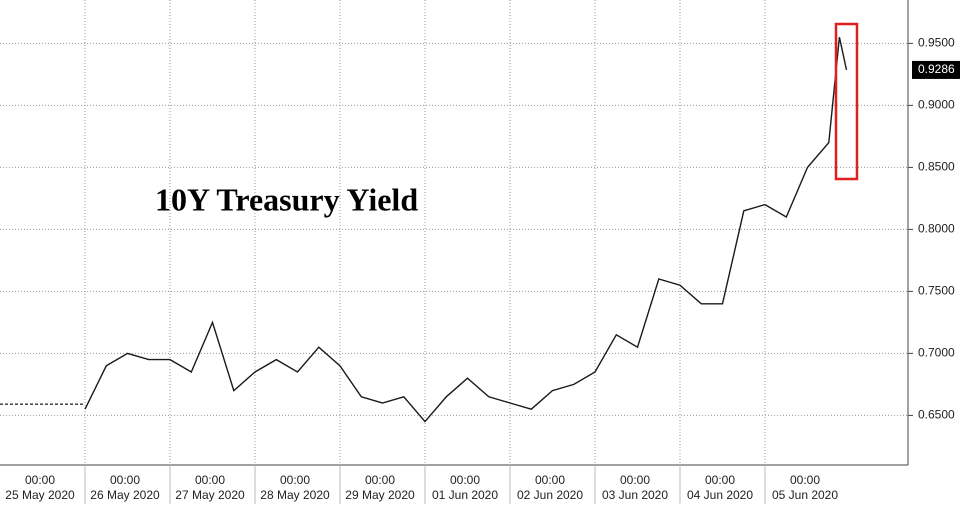 The image size is (960, 509). I want to click on x-tick-label: 04 Jun 2020, so click(720, 495).